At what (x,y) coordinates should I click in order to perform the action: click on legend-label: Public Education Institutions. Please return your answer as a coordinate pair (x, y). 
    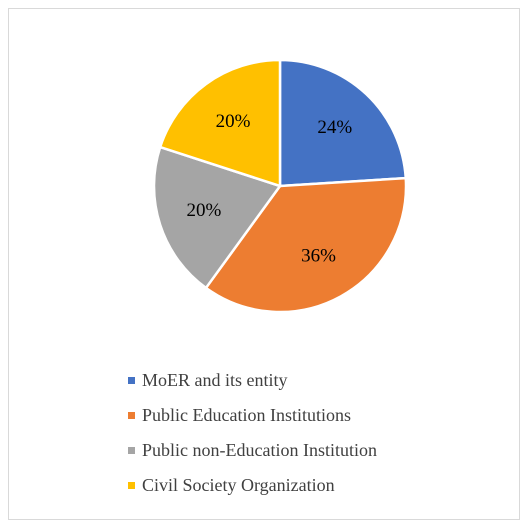
    Looking at the image, I should click on (246, 414).